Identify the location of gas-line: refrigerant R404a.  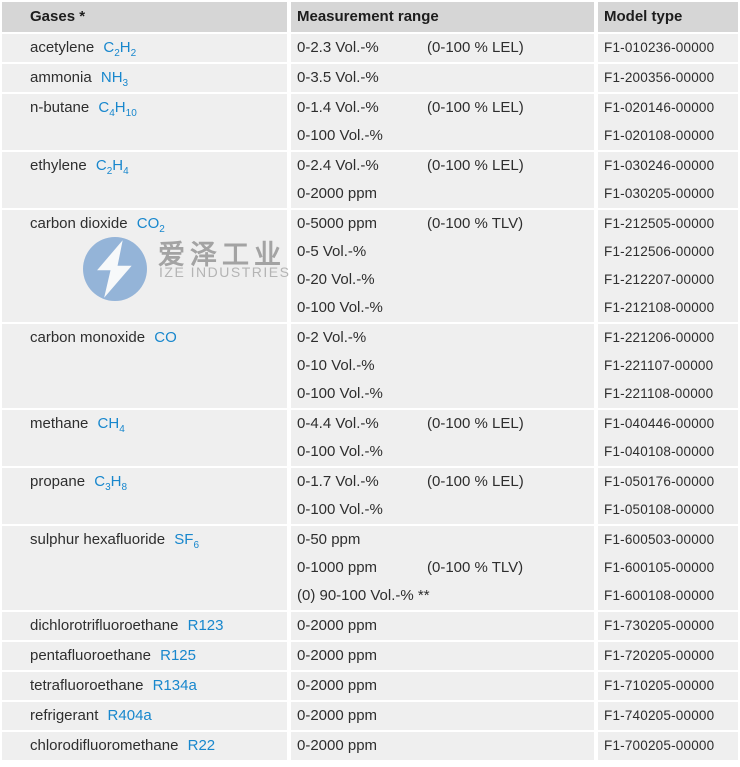
(158, 716).